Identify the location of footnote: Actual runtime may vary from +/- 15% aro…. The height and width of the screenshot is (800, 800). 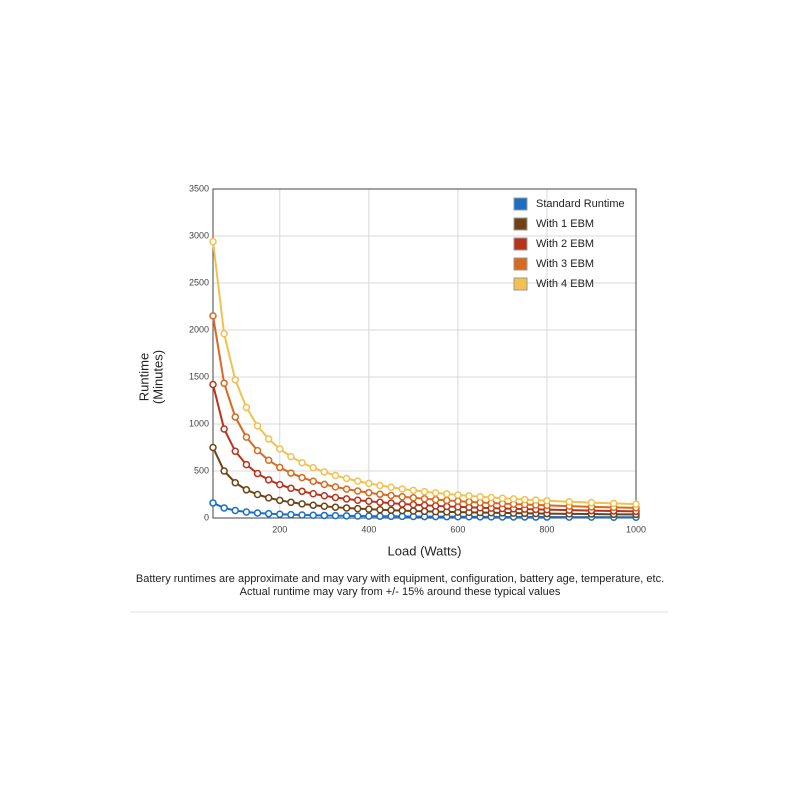
(400, 592).